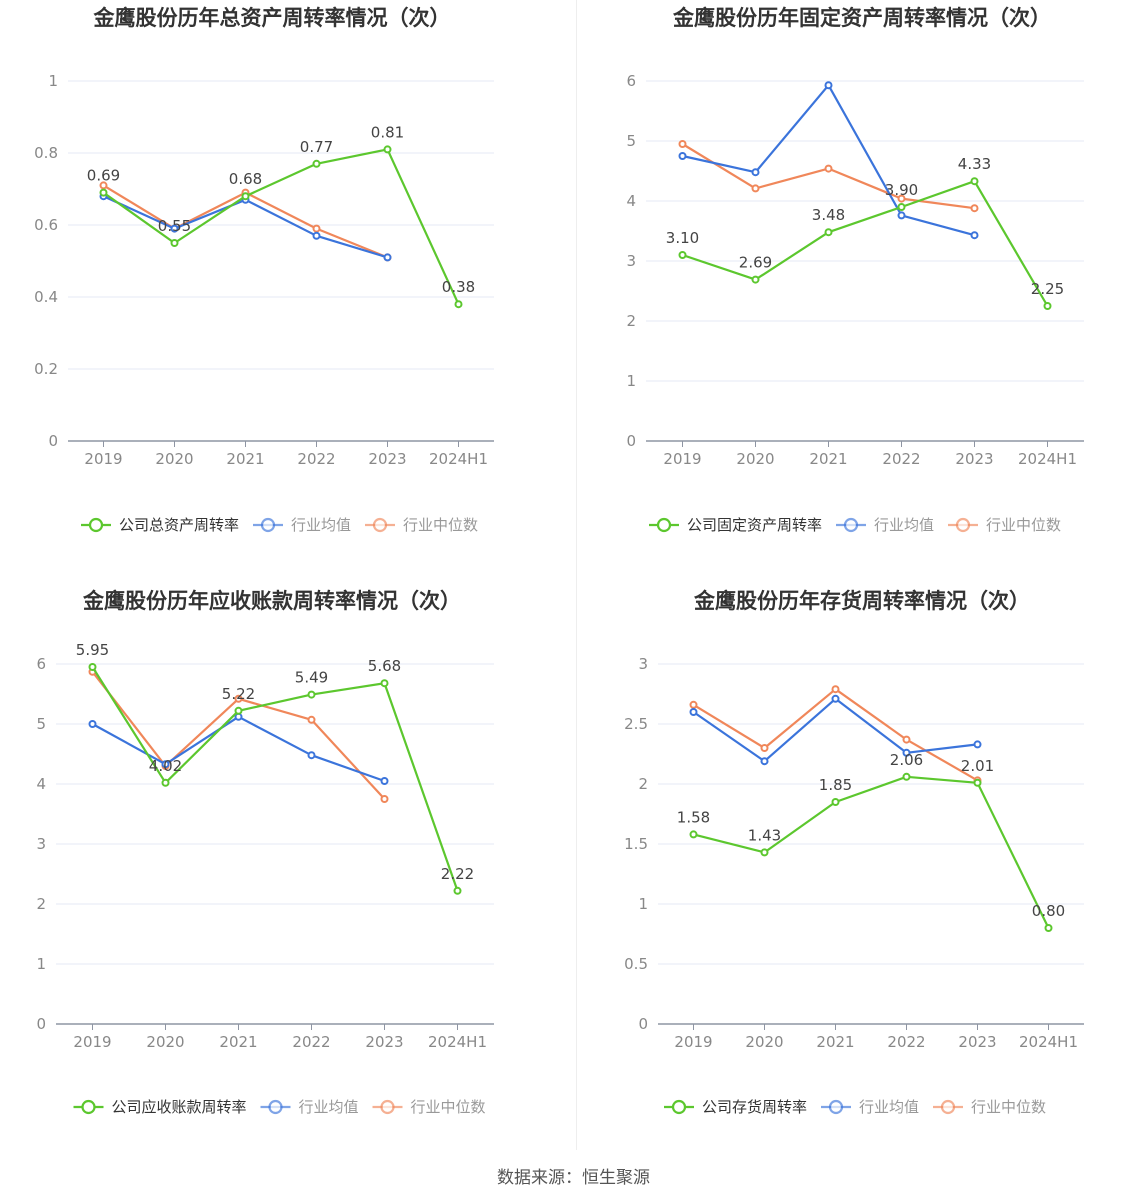  What do you see at coordinates (92, 650) in the screenshot?
I see `data-label: 5.95` at bounding box center [92, 650].